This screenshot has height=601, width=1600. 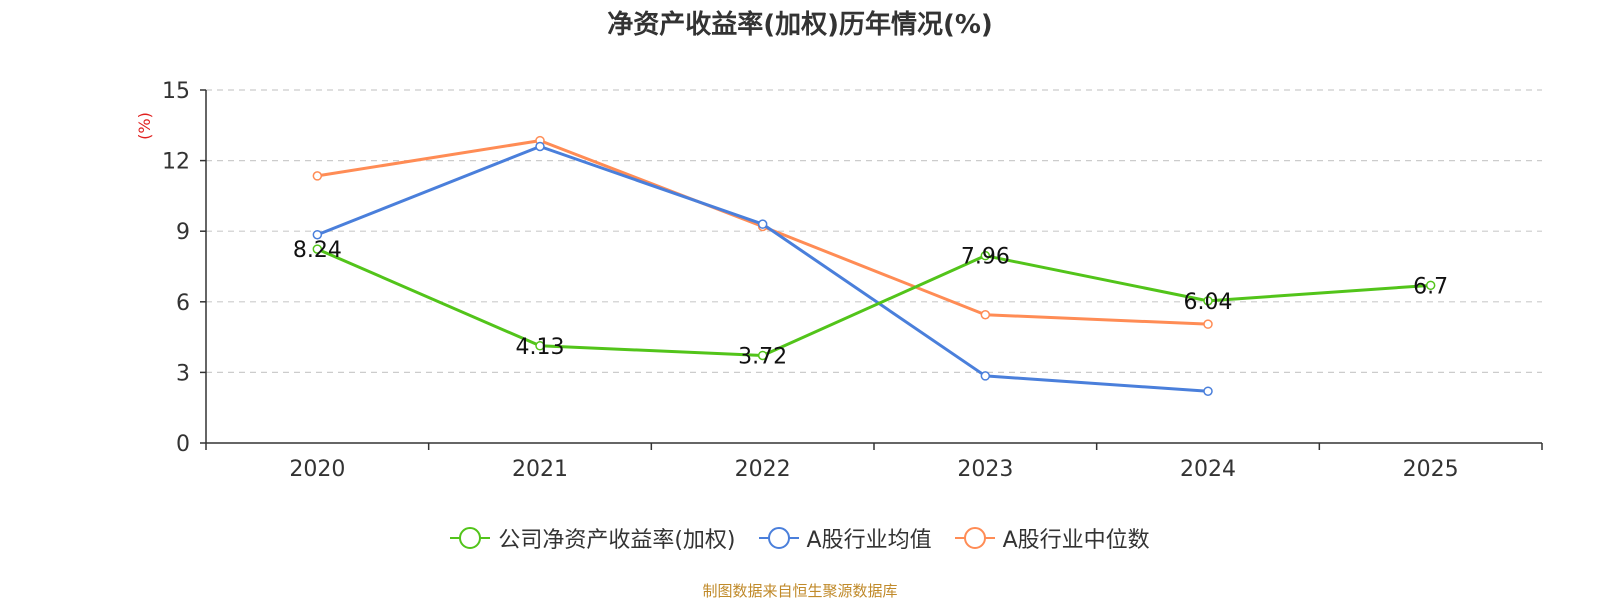 What do you see at coordinates (800, 25) in the screenshot?
I see `chart-title: 净资产收益率(加权)历年情况(%)` at bounding box center [800, 25].